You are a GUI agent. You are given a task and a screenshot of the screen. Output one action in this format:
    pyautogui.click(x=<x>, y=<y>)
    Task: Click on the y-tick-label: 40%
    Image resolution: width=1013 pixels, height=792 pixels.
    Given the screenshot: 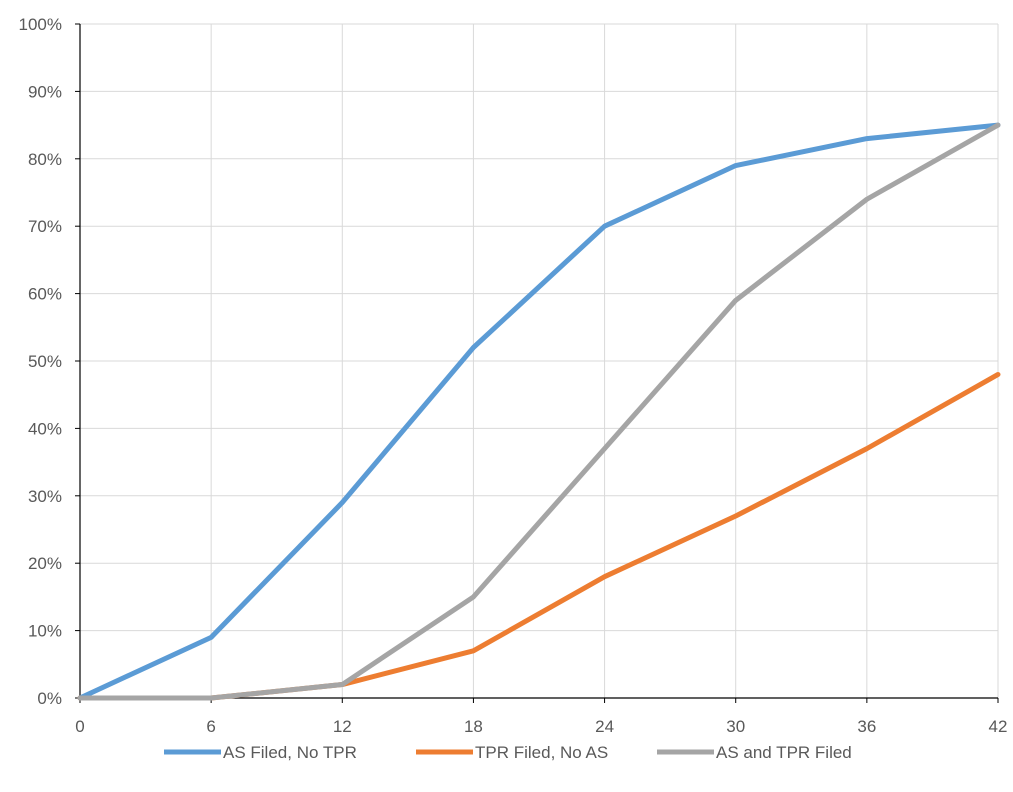 What is the action you would take?
    pyautogui.click(x=45, y=428)
    